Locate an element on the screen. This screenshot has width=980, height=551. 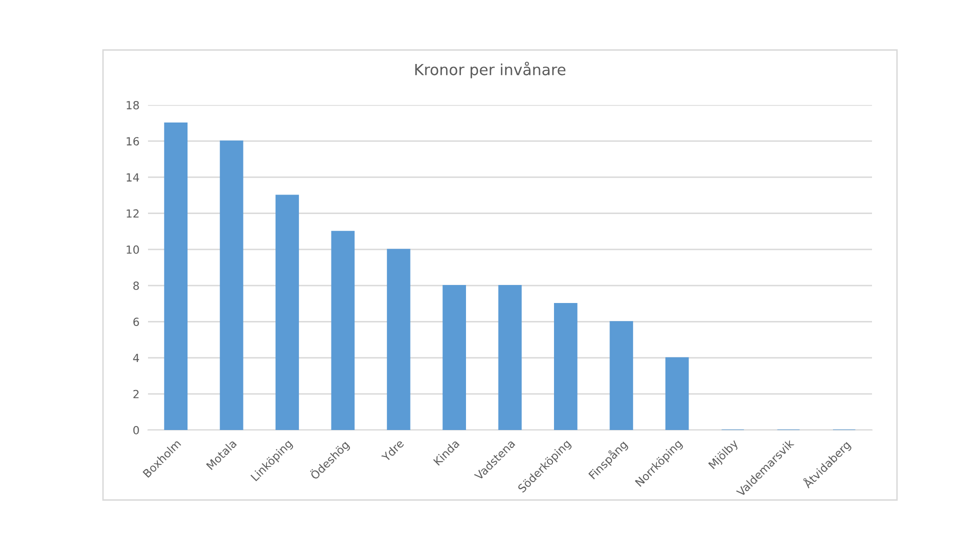
y-tick-label: 0 is located at coordinates (136, 430).